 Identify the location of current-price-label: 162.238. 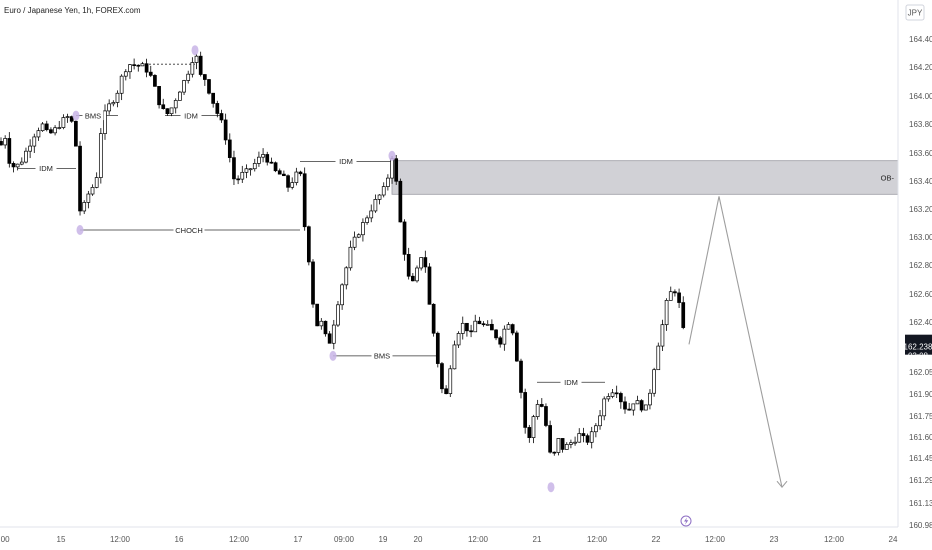
(918, 347).